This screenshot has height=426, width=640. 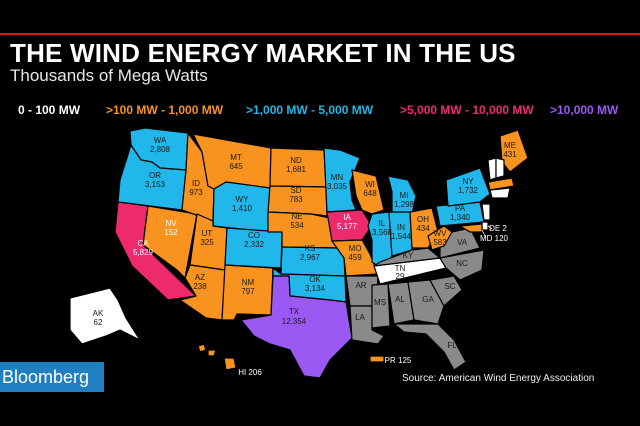 I want to click on bloomberg-logo: Bloomberg, so click(x=52, y=377).